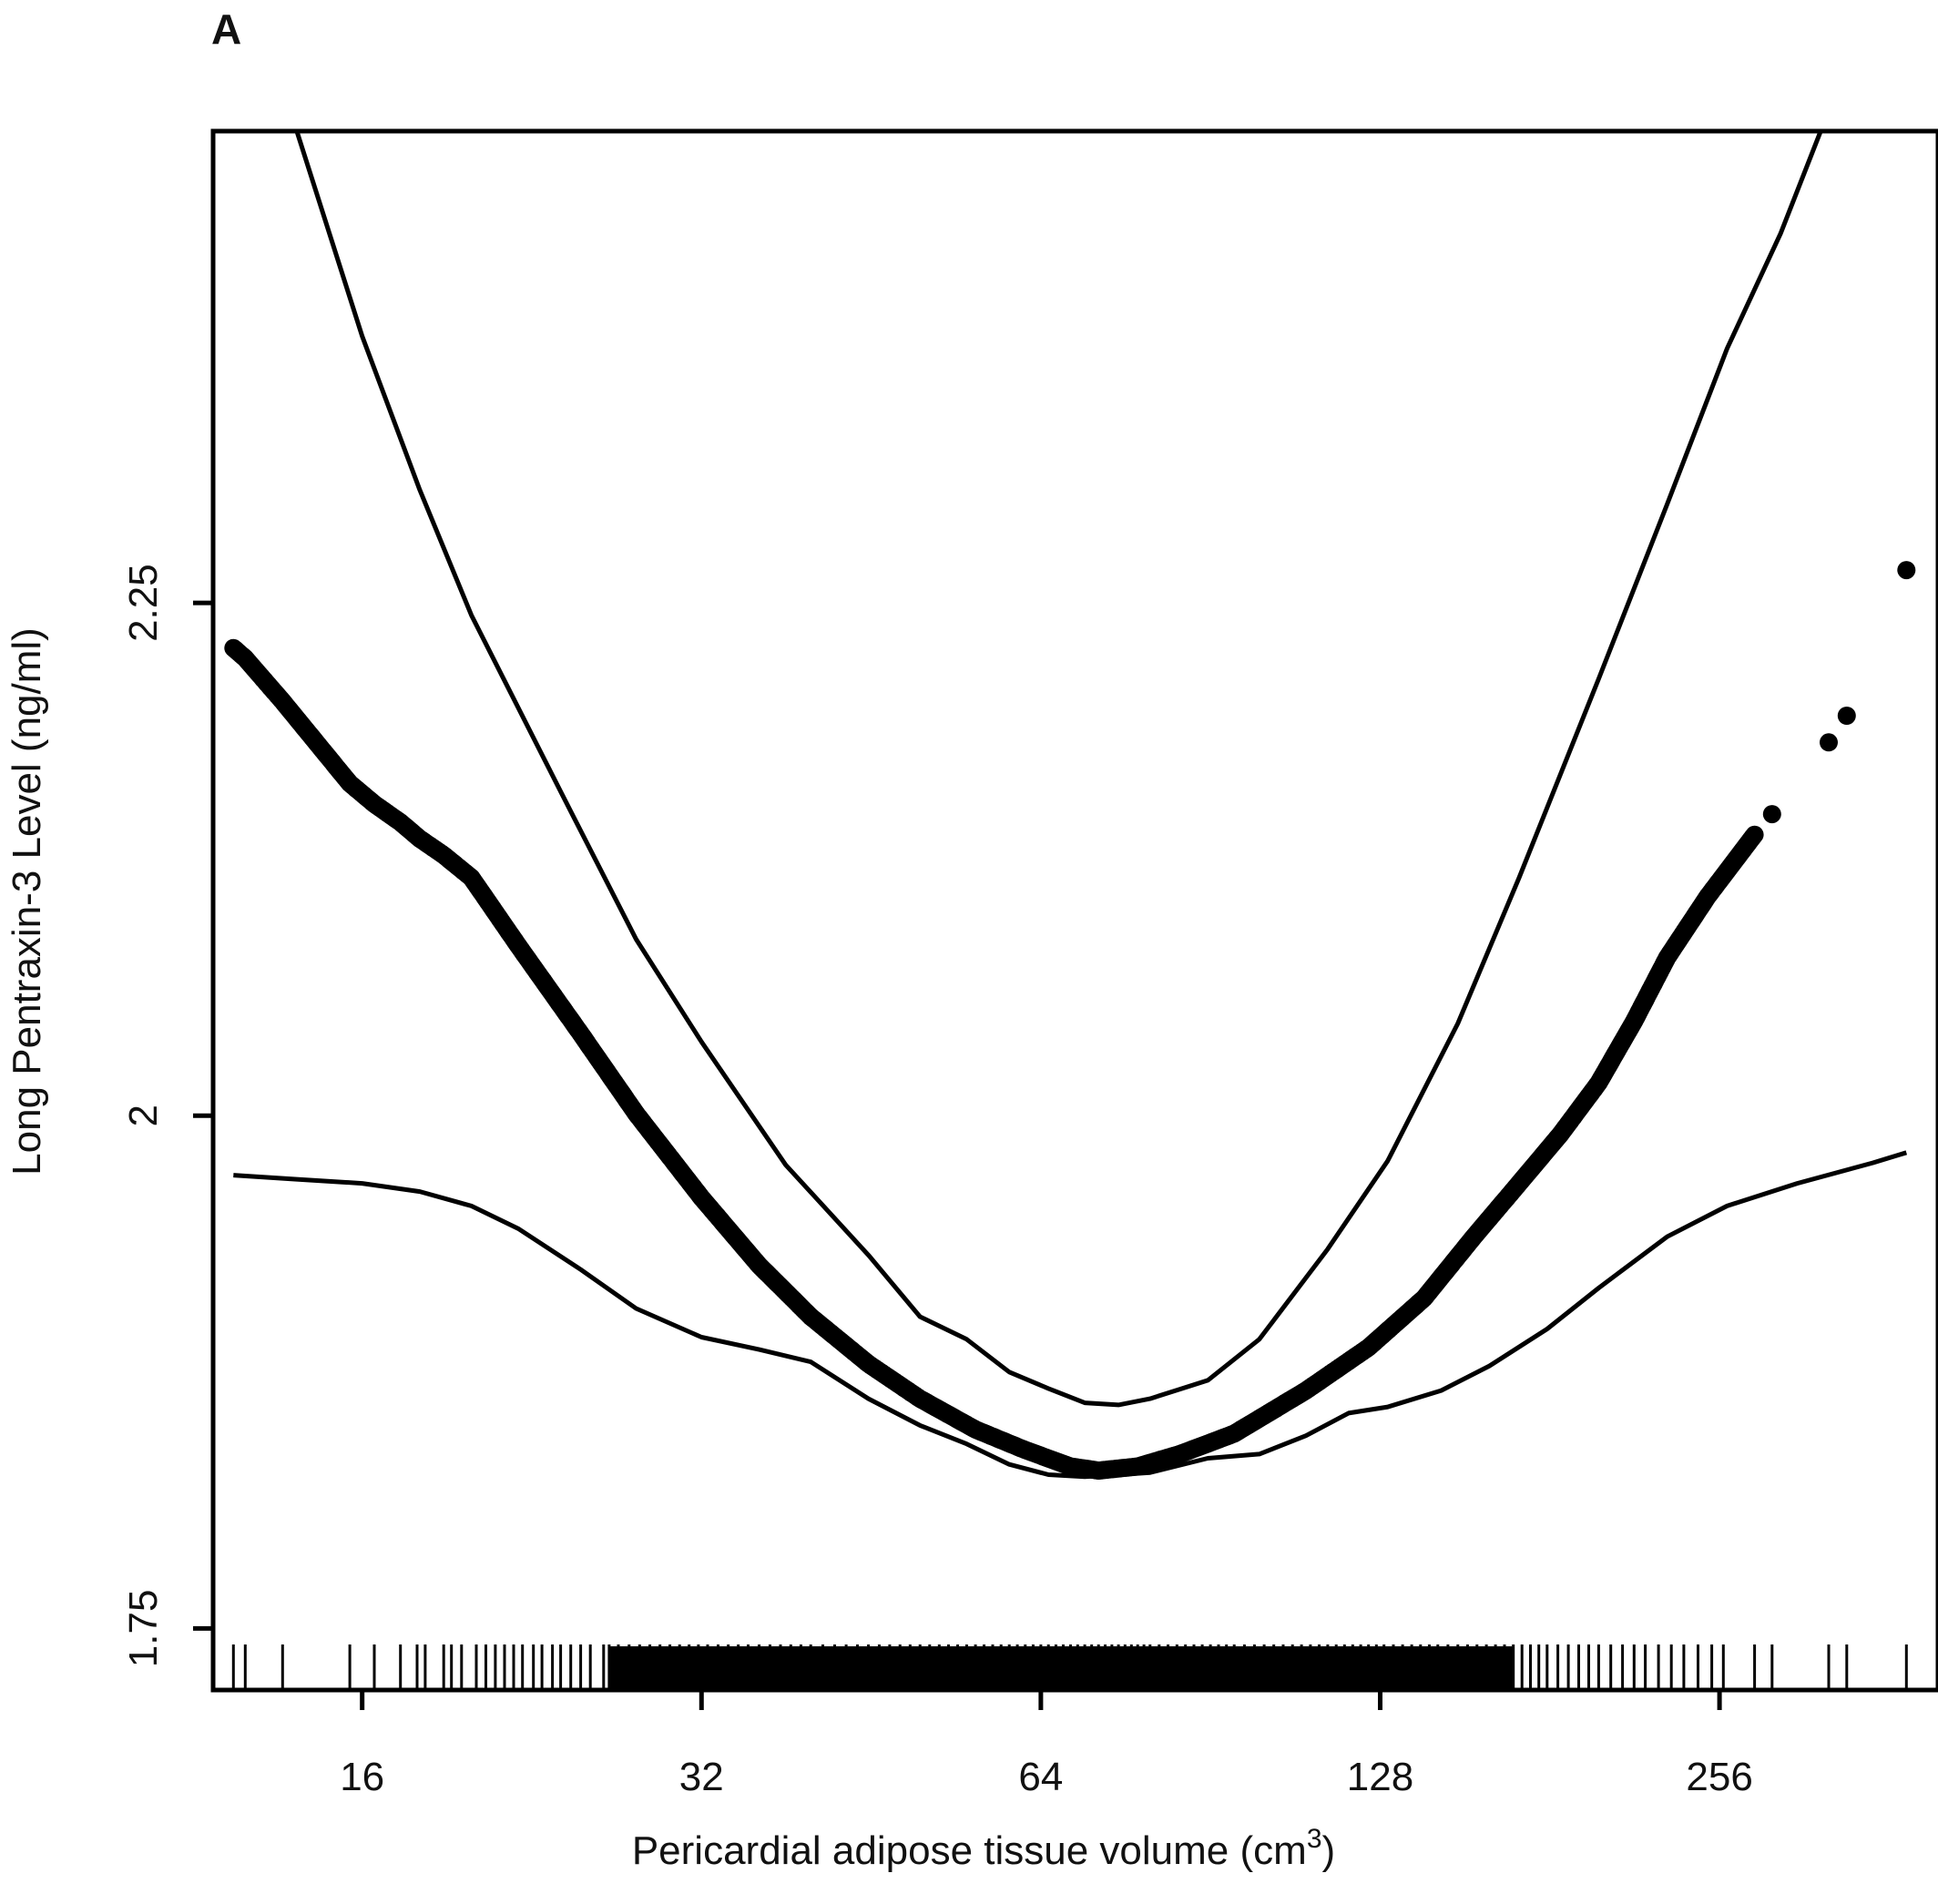 This screenshot has width=1938, height=1904. Describe the element at coordinates (702, 1777) in the screenshot. I see `x-tick-label: 32` at that location.